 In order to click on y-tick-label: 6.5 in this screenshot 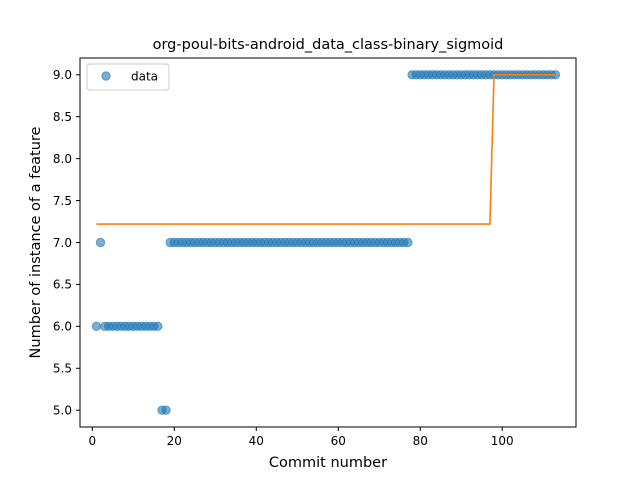, I will do `click(62, 285)`.